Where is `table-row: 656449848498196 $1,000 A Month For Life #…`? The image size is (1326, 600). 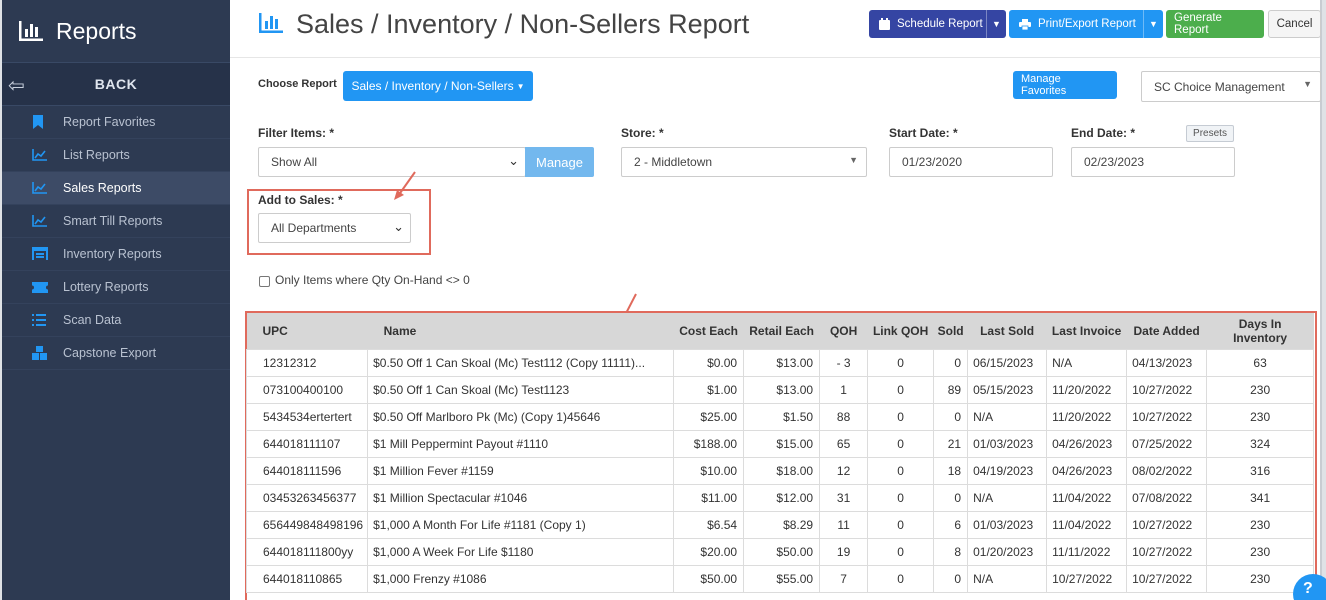
table-row: 656449848498196 $1,000 A Month For Life #… is located at coordinates (780, 524).